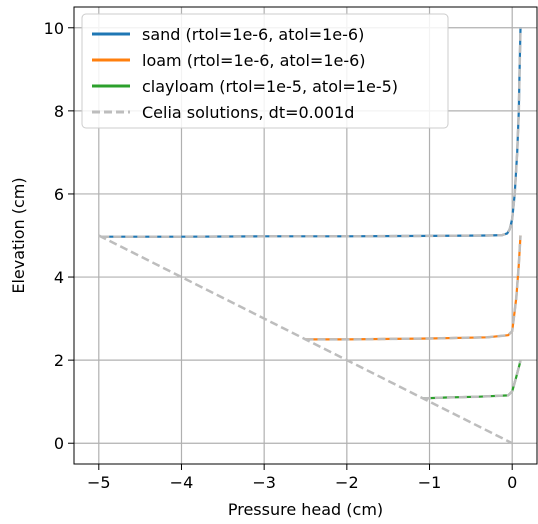  What do you see at coordinates (347, 482) in the screenshot?
I see `x-tick-label: −2` at bounding box center [347, 482].